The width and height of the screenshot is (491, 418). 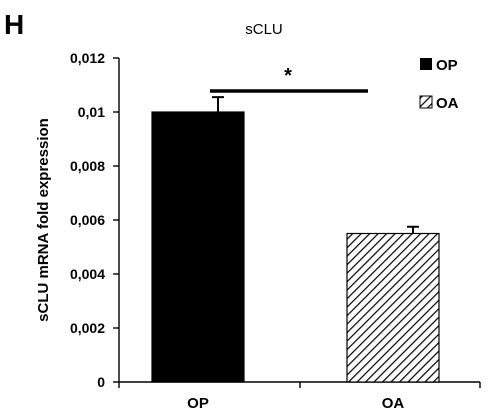 I want to click on y-axis-label-text: sCLU mRNA fold expression, so click(x=43, y=220).